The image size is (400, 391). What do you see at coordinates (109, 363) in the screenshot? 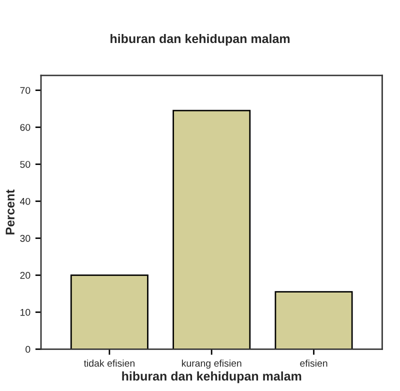
I see `x-tick-label: tidak efisien` at bounding box center [109, 363].